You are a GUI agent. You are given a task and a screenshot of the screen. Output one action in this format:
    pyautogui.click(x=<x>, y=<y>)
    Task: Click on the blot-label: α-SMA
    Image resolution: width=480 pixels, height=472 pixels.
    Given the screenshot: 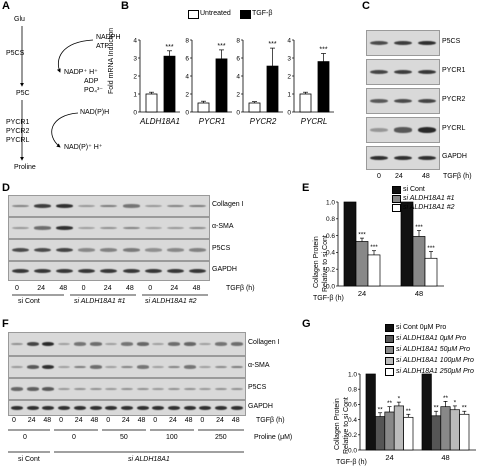 What is the action you would take?
    pyautogui.click(x=259, y=365)
    